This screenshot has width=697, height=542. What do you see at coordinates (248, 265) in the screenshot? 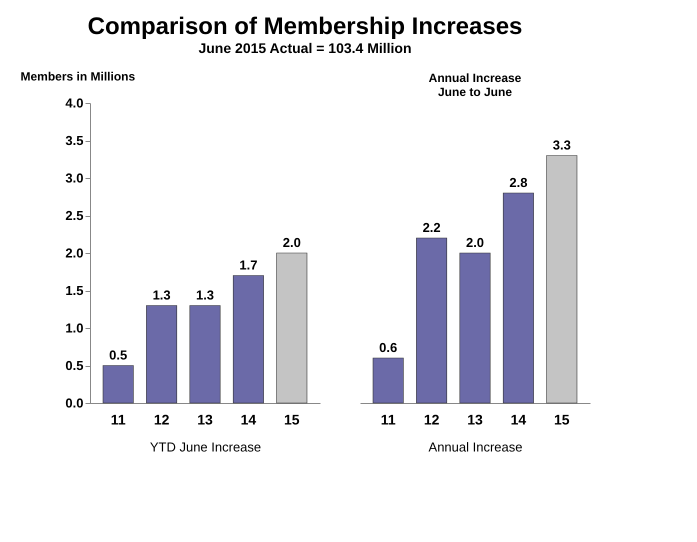
I see `data-label: 1.7` at bounding box center [248, 265].